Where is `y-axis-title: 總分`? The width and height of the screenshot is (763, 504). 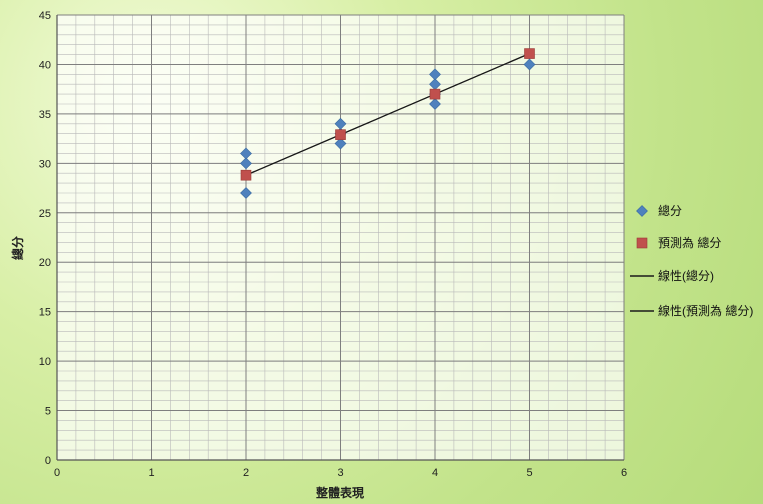 y-axis-title: 總分 is located at coordinates (17, 248).